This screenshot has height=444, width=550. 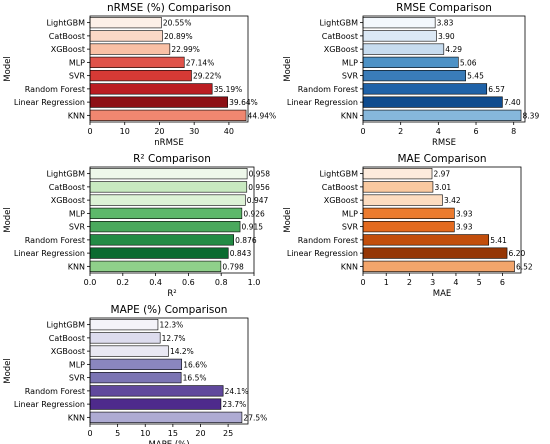 What do you see at coordinates (452, 200) in the screenshot?
I see `data-label: 3.42` at bounding box center [452, 200].